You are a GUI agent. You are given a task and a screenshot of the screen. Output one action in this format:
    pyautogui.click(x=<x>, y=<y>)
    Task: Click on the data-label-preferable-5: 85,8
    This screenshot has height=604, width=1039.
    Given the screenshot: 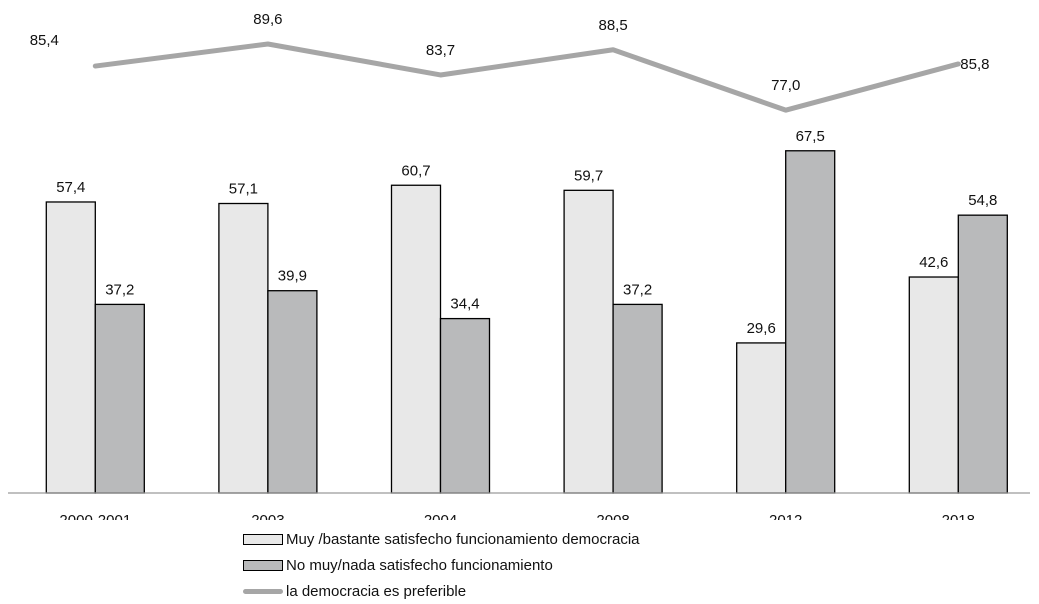 What is the action you would take?
    pyautogui.click(x=974, y=64)
    